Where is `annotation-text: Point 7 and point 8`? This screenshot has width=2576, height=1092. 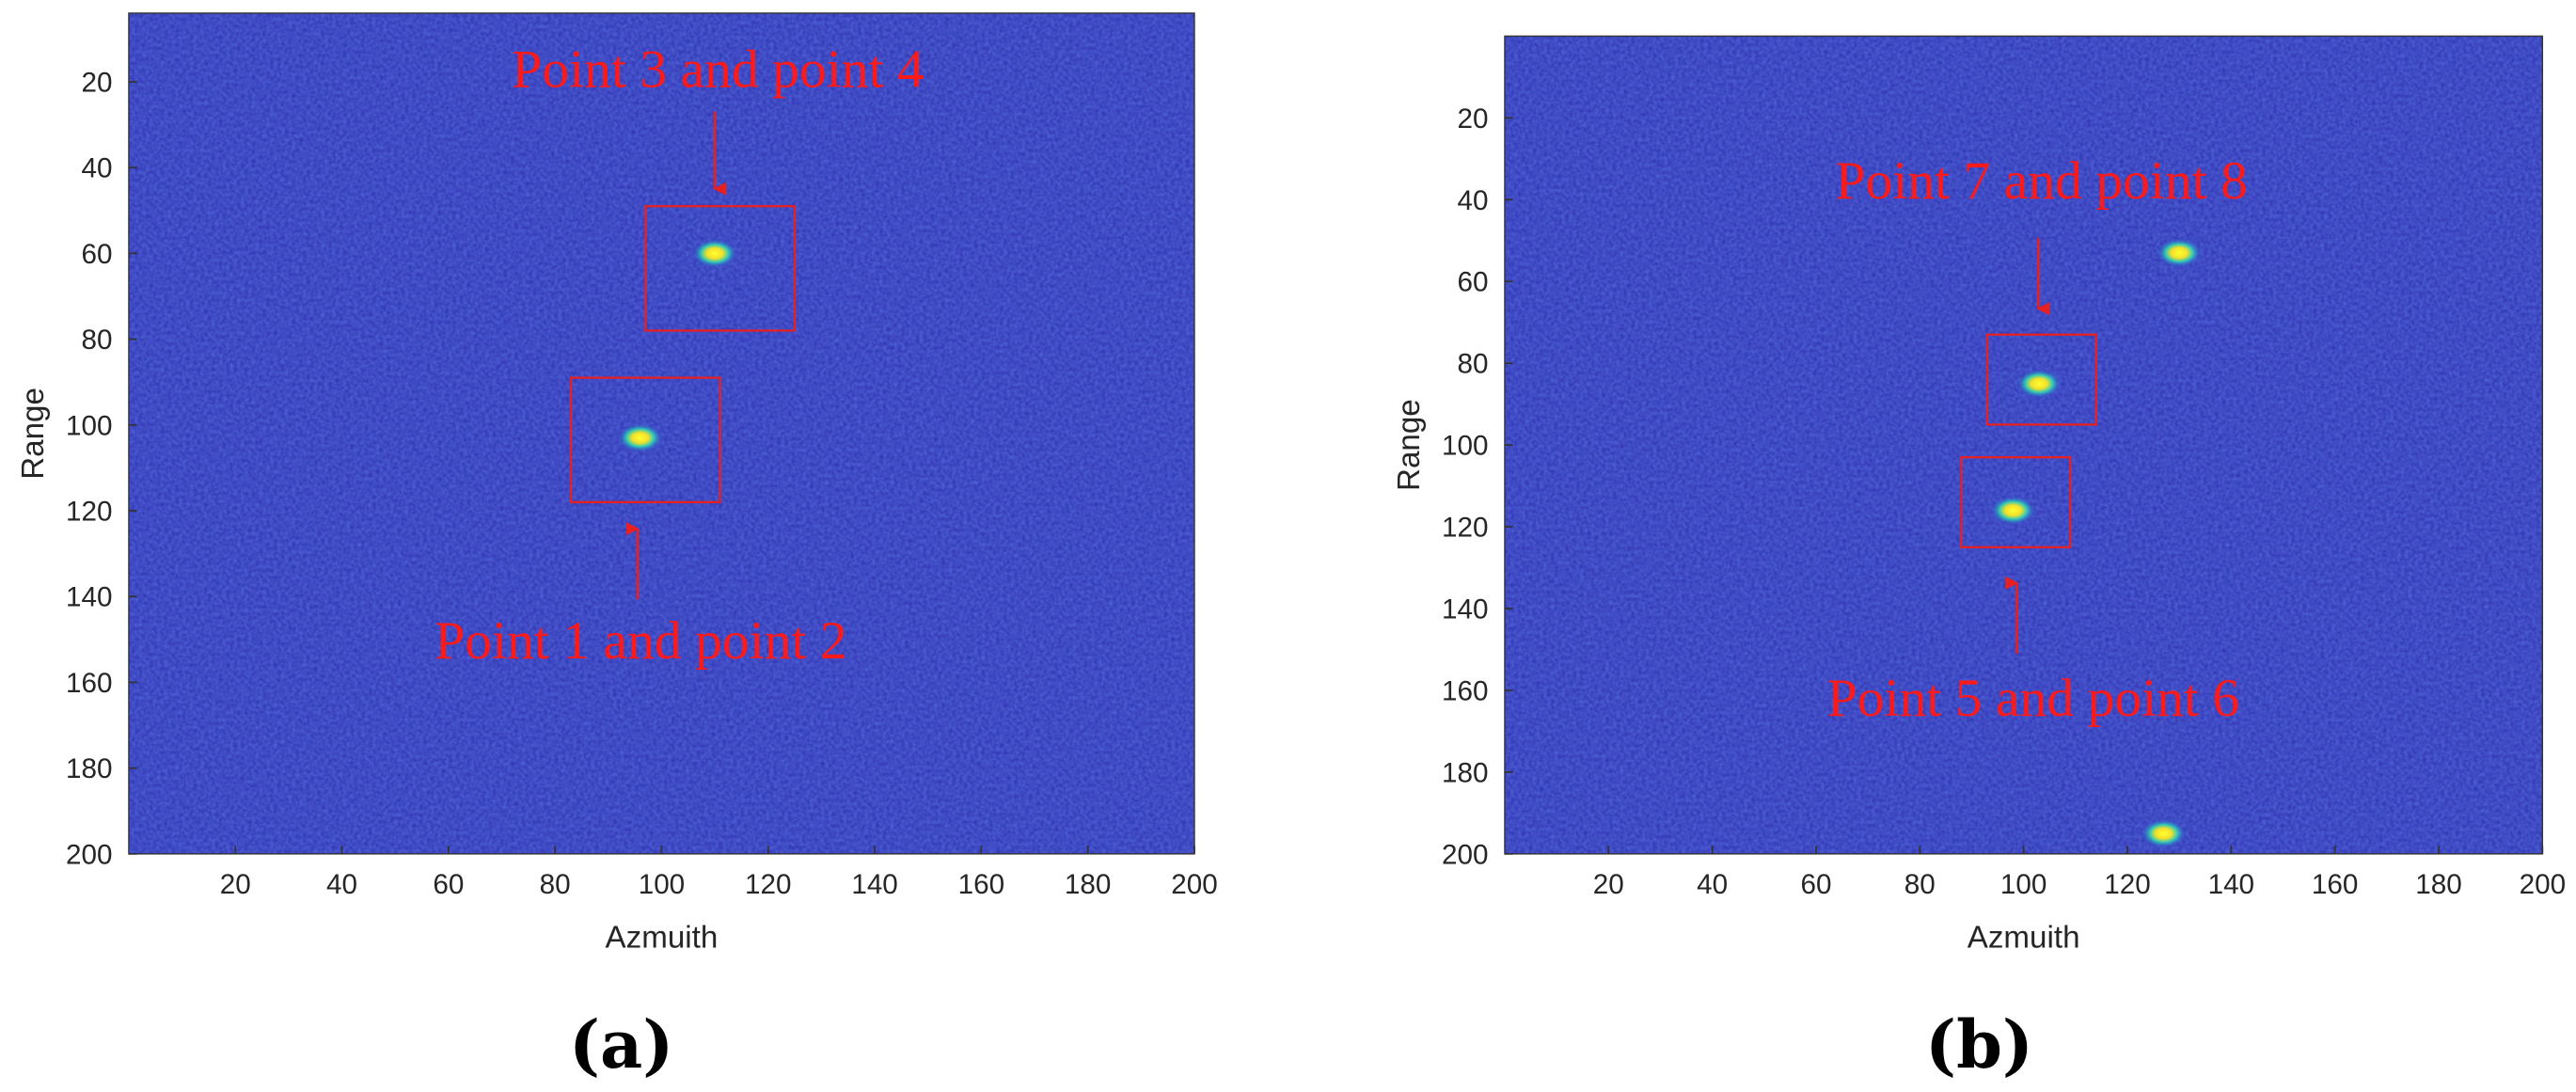
annotation-text: Point 7 and point 8 is located at coordinates (2042, 181).